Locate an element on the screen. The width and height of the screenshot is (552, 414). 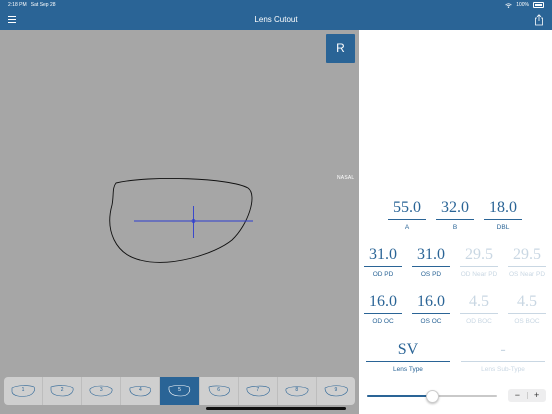
os-pd-underline is located at coordinates (431, 266).